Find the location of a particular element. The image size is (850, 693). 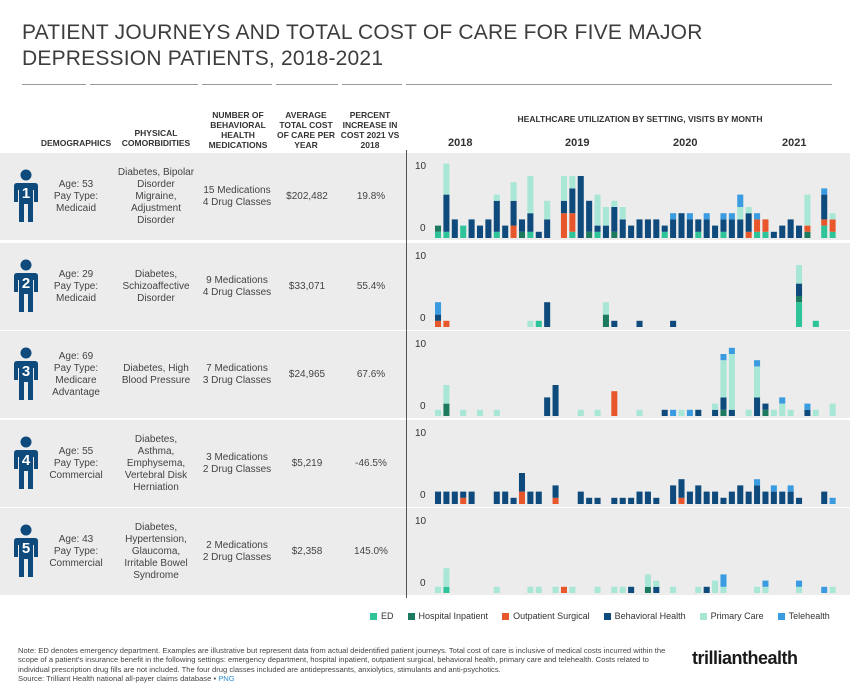

col-comorbidities-header: PHYSICAL COMORBIDITIES is located at coordinates (156, 138).